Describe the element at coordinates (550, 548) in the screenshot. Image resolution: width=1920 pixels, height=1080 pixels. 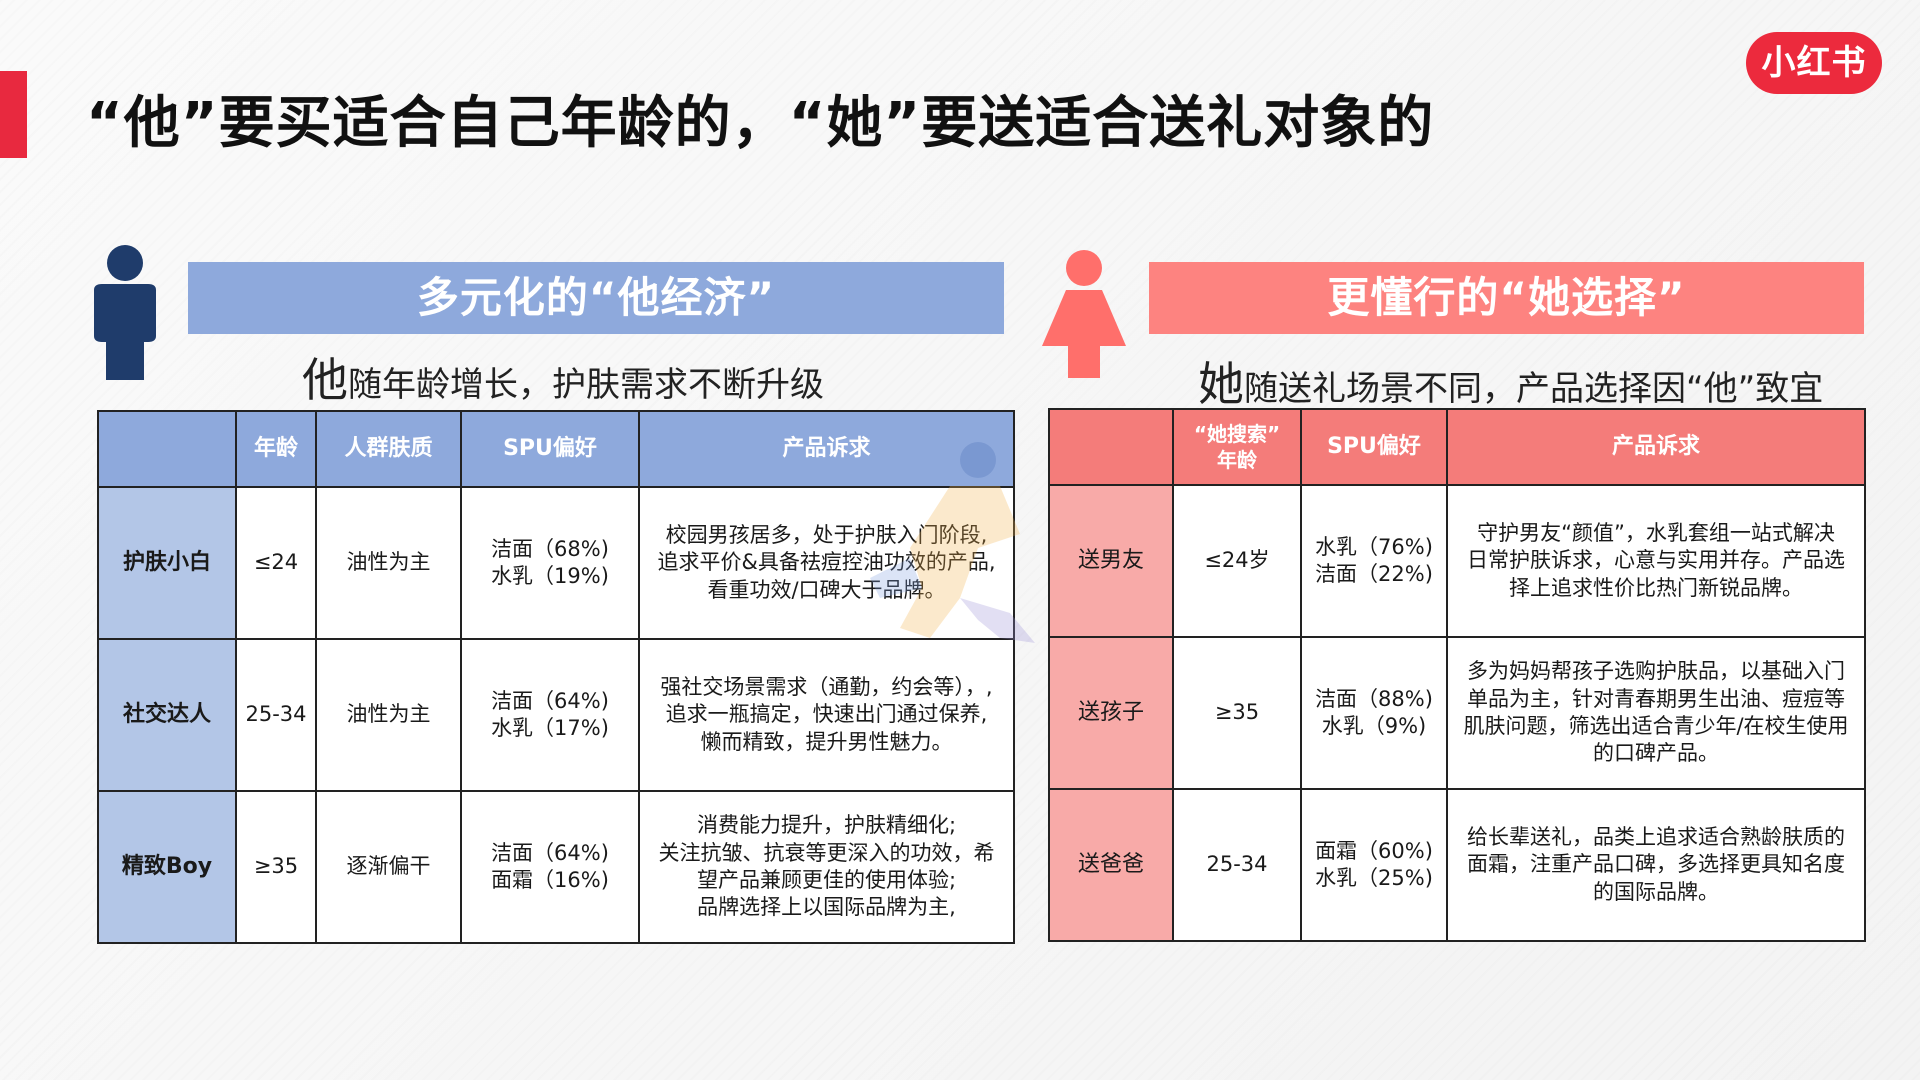
I see `spu-line: 洁面（68%)` at that location.